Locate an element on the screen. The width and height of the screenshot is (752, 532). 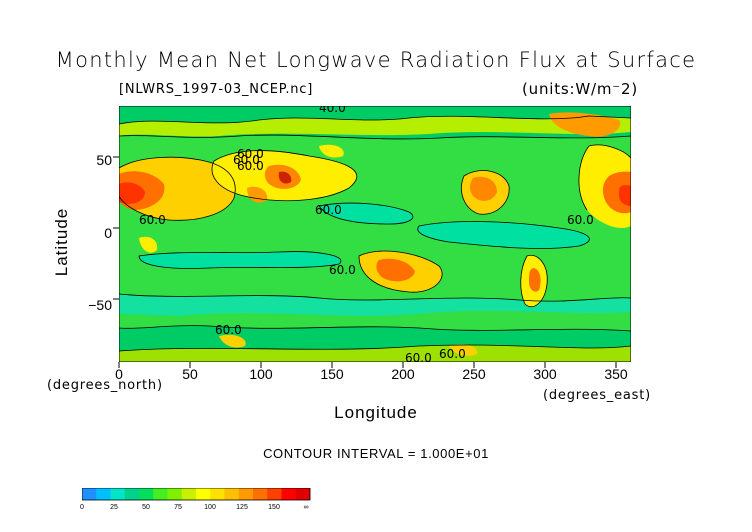
colorbar is located at coordinates (196, 494).